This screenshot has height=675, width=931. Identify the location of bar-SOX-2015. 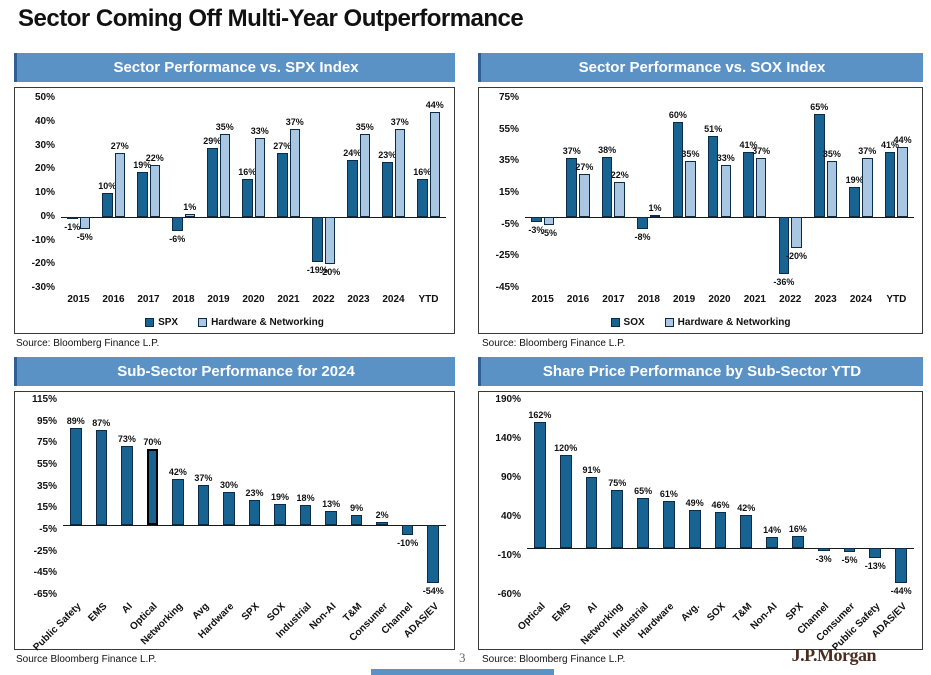
(536, 219).